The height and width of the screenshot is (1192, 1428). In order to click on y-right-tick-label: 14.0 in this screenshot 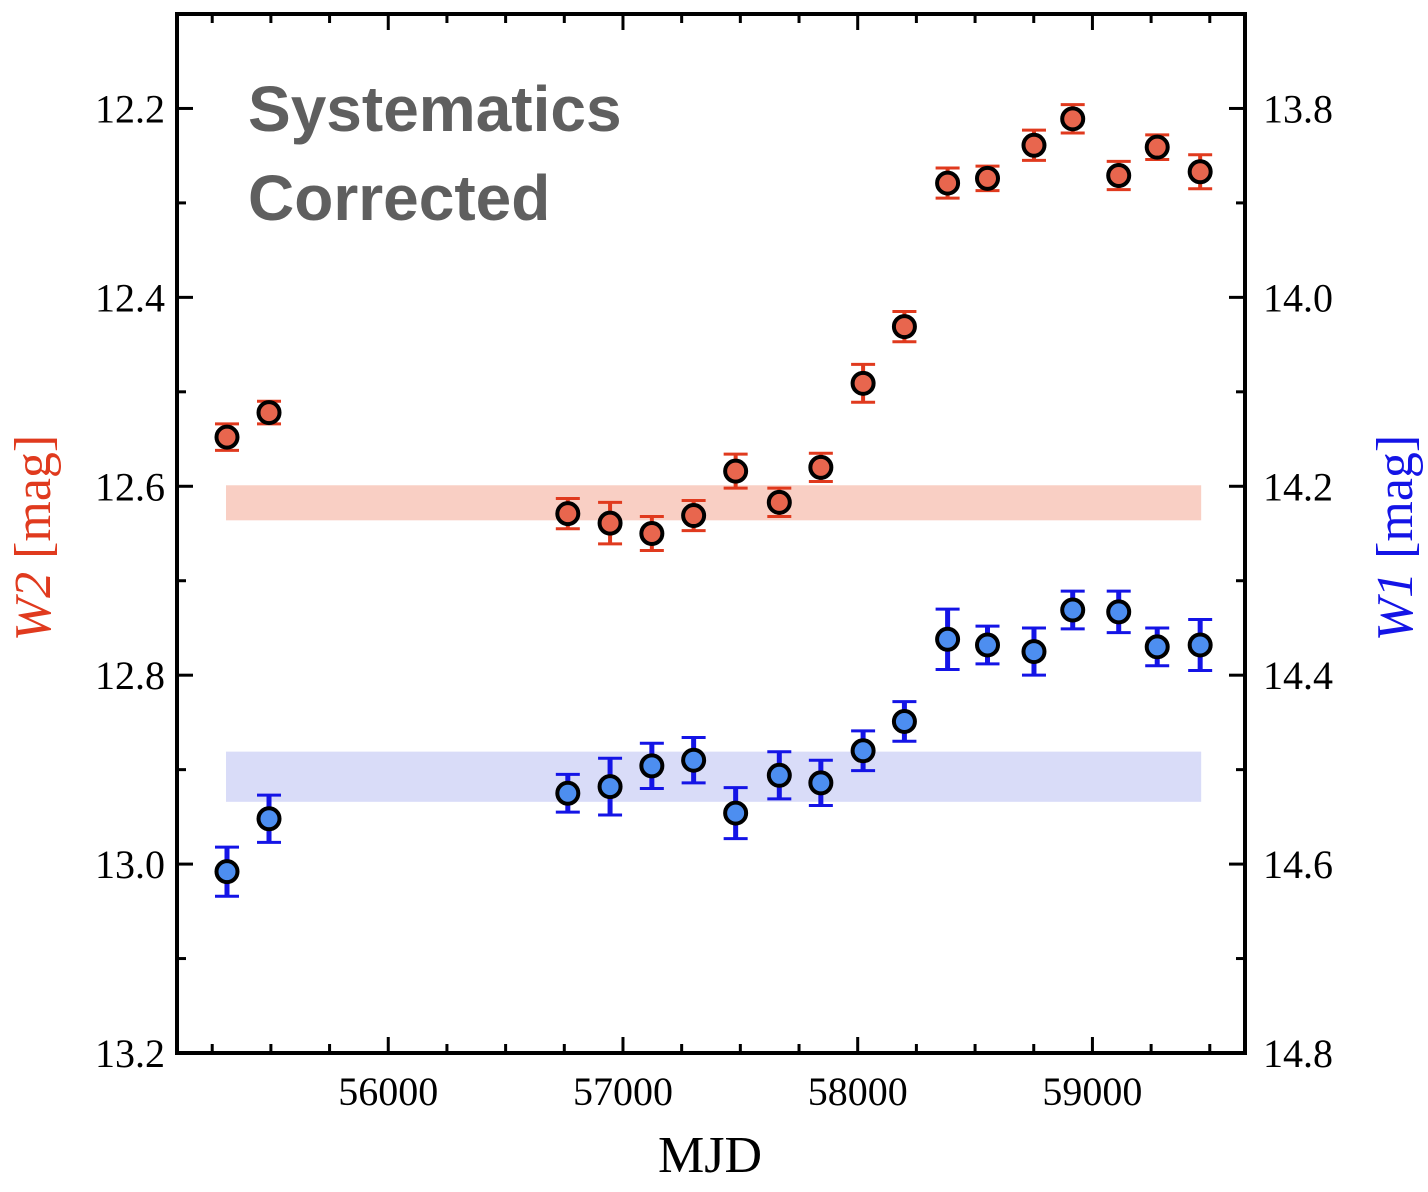, I will do `click(1298, 297)`.